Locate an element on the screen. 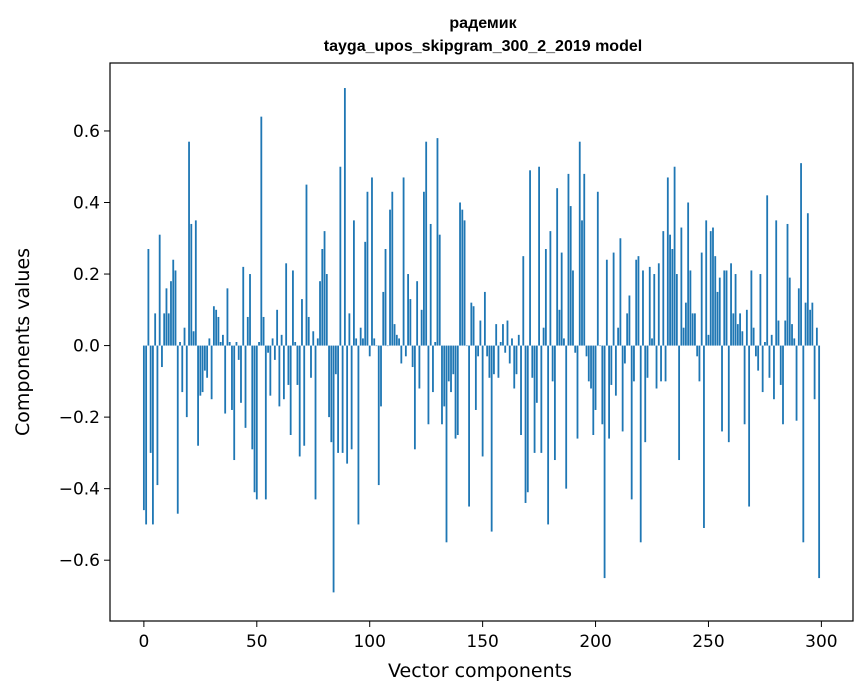 The width and height of the screenshot is (867, 696). x-axis: 0 50 100 150 200 250 300 is located at coordinates (488, 636).